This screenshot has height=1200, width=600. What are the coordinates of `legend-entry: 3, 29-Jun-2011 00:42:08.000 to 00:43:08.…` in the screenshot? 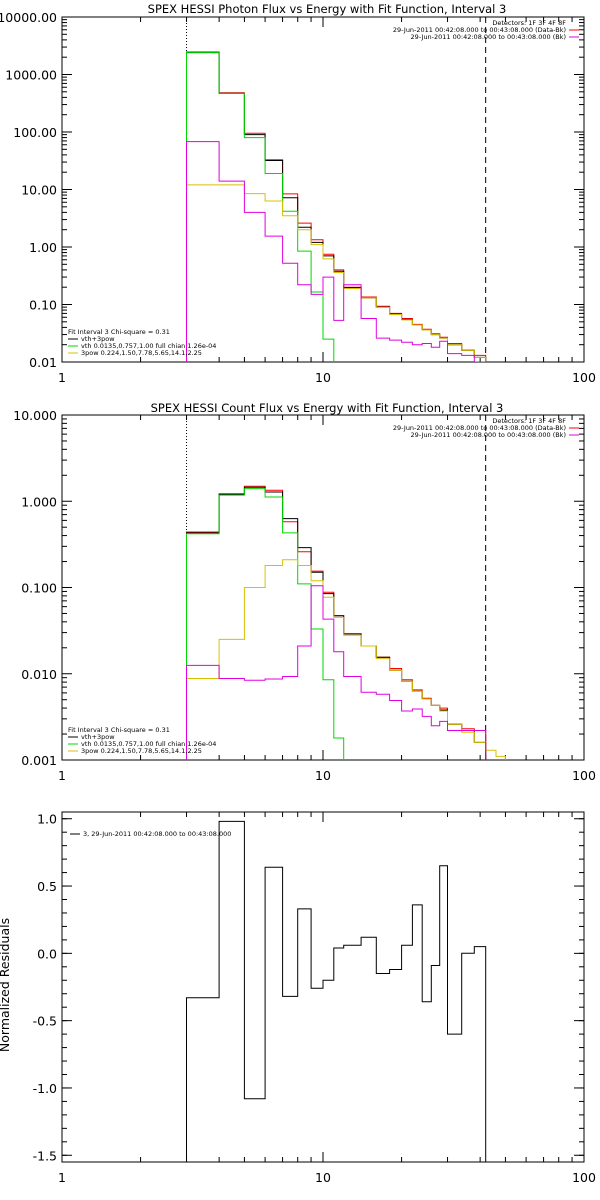 It's located at (157, 834).